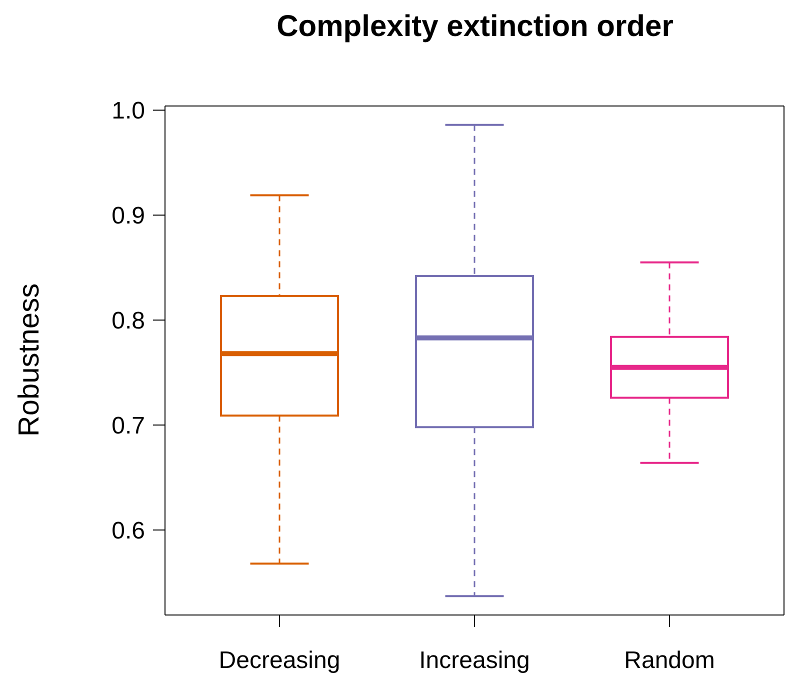 The width and height of the screenshot is (786, 694). I want to click on x-tick-label: Increasing, so click(474, 660).